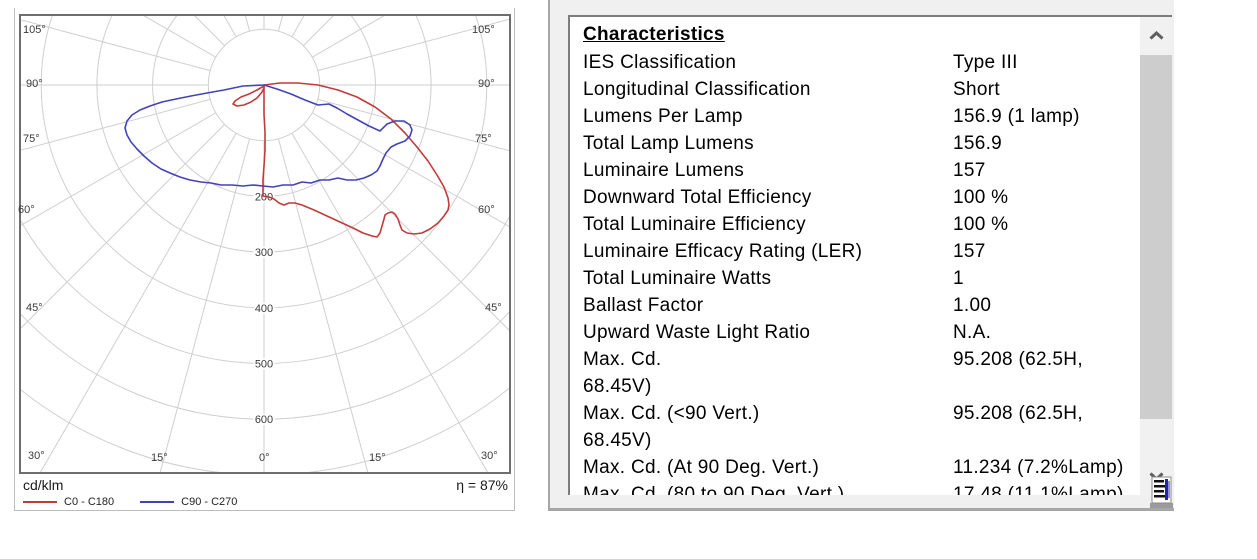  What do you see at coordinates (723, 251) in the screenshot?
I see `row-label: Luminaire Efficacy Rating (LER)` at bounding box center [723, 251].